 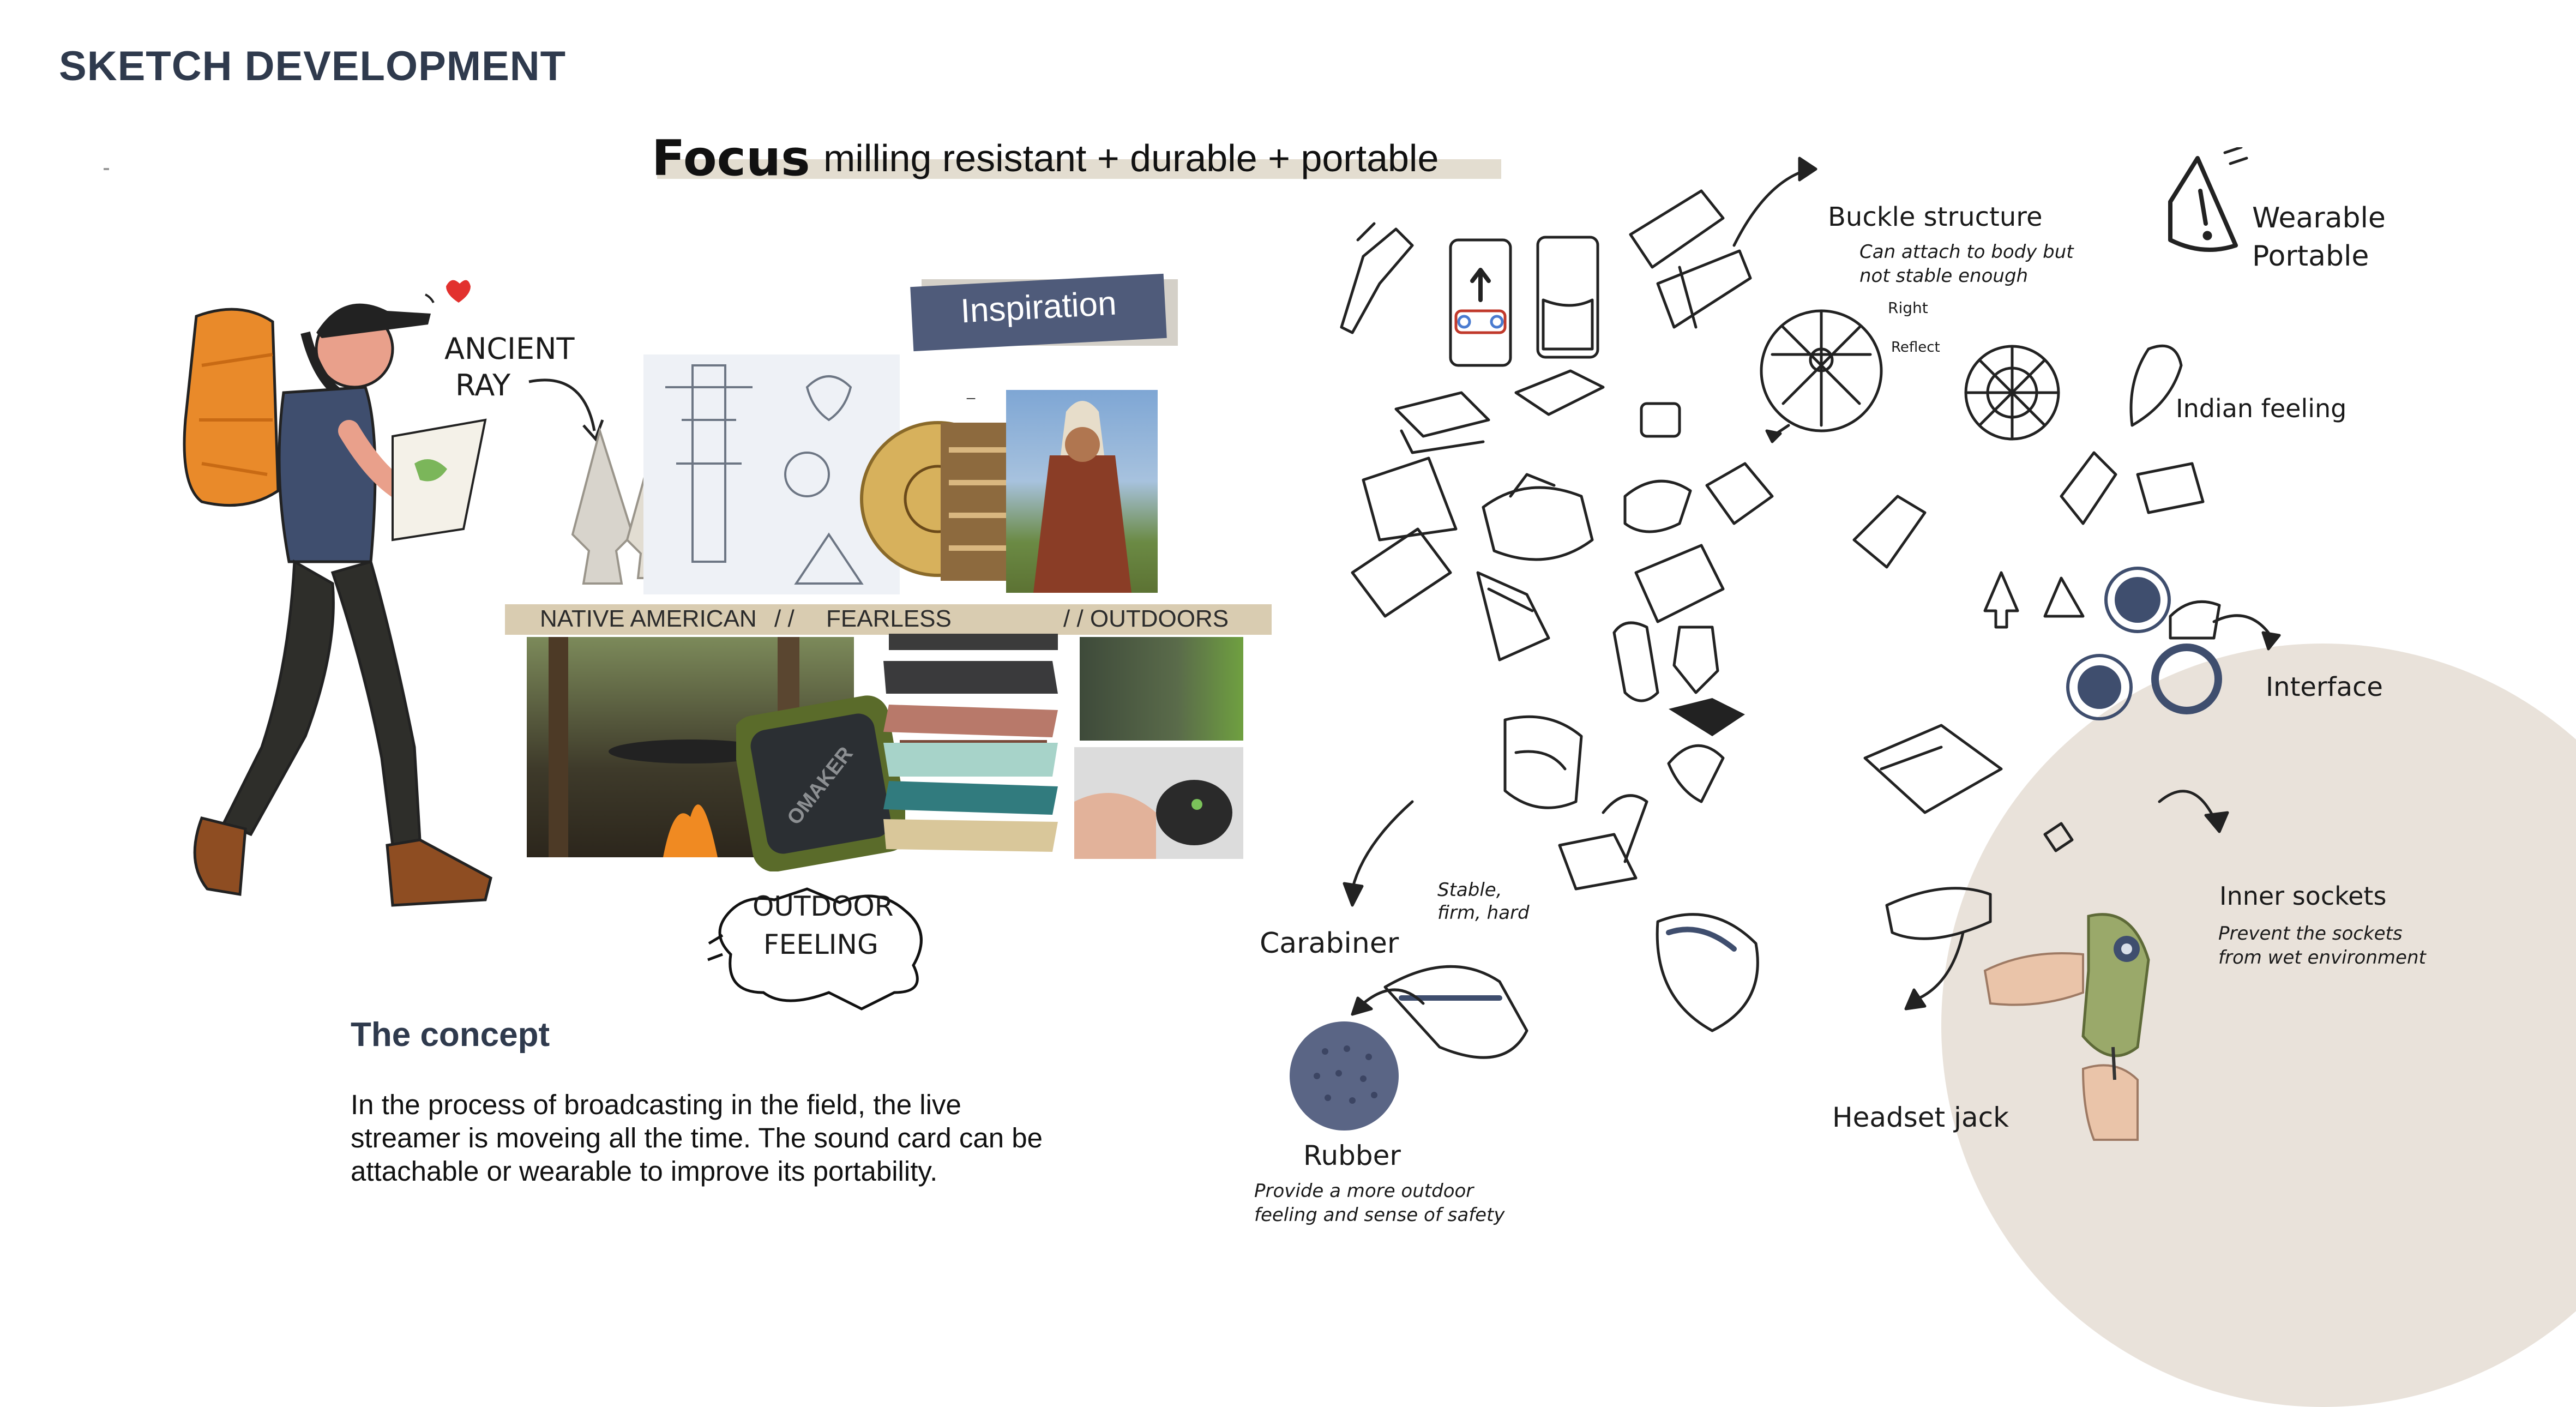 I want to click on native-chief-photo, so click(x=1082, y=491).